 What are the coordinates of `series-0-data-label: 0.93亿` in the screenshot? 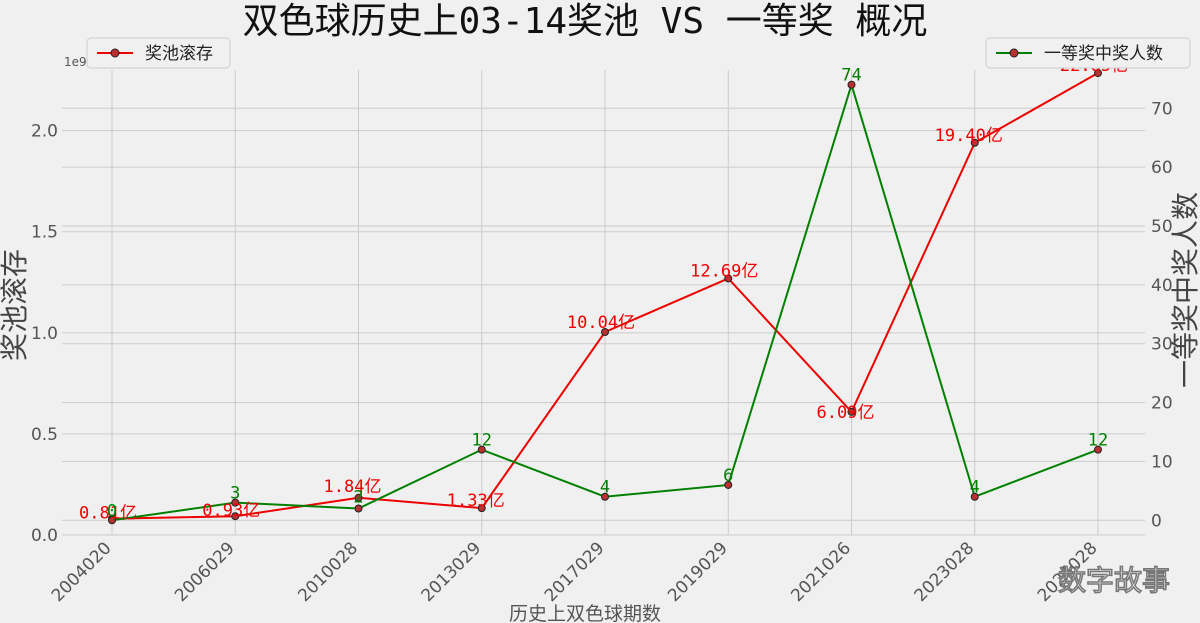 It's located at (231, 511).